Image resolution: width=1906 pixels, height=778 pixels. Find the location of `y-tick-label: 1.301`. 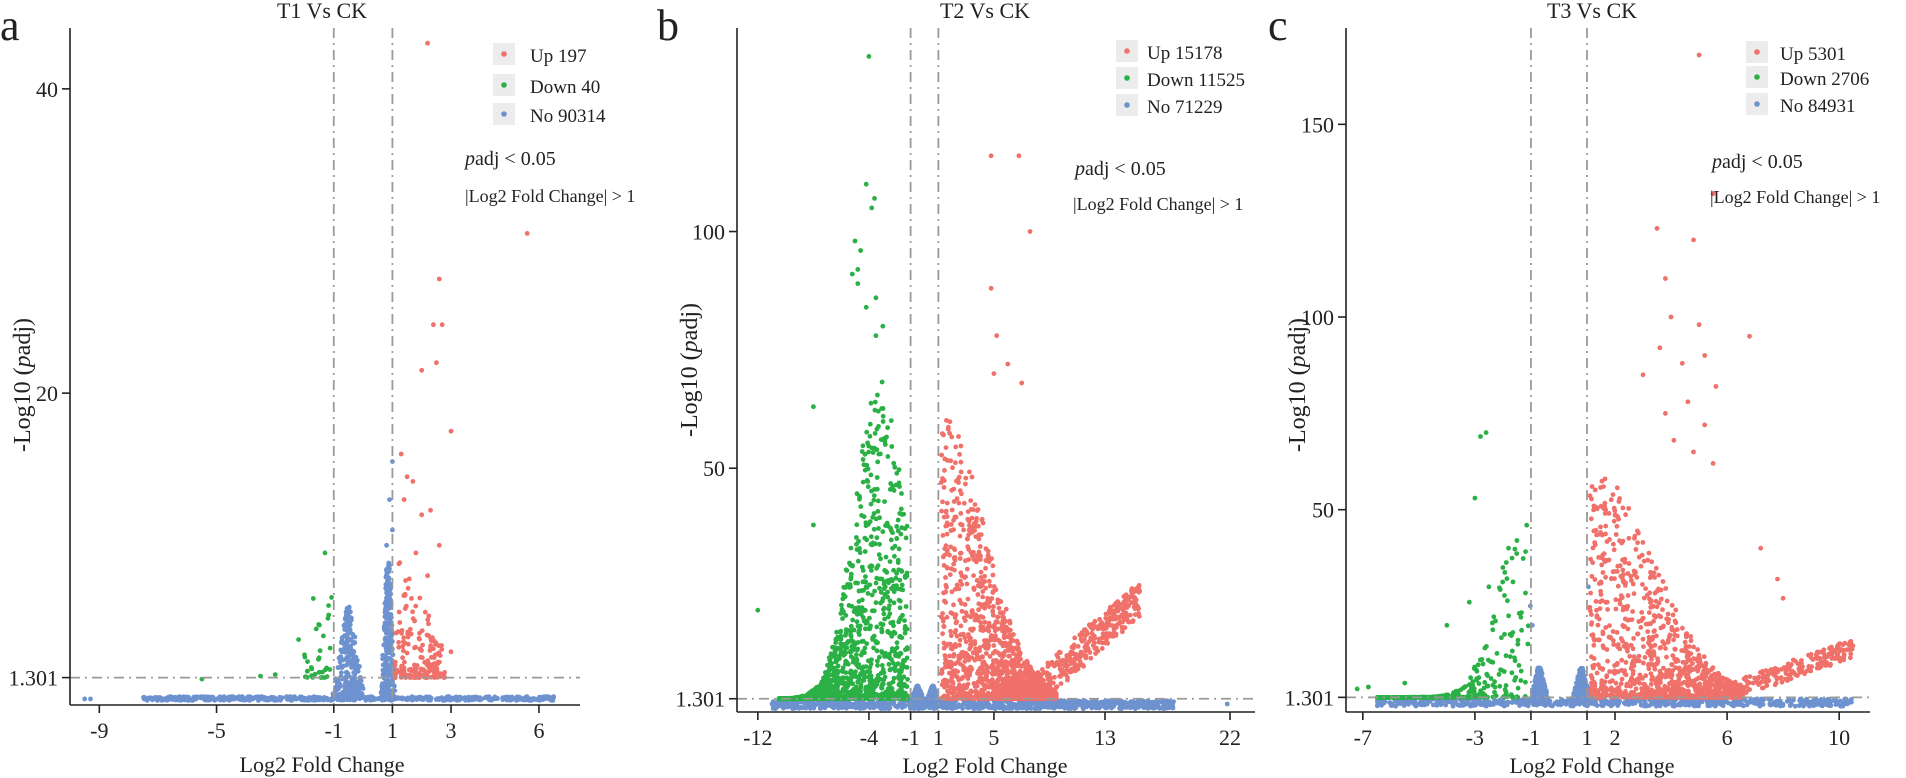

y-tick-label: 1.301 is located at coordinates (34, 678).